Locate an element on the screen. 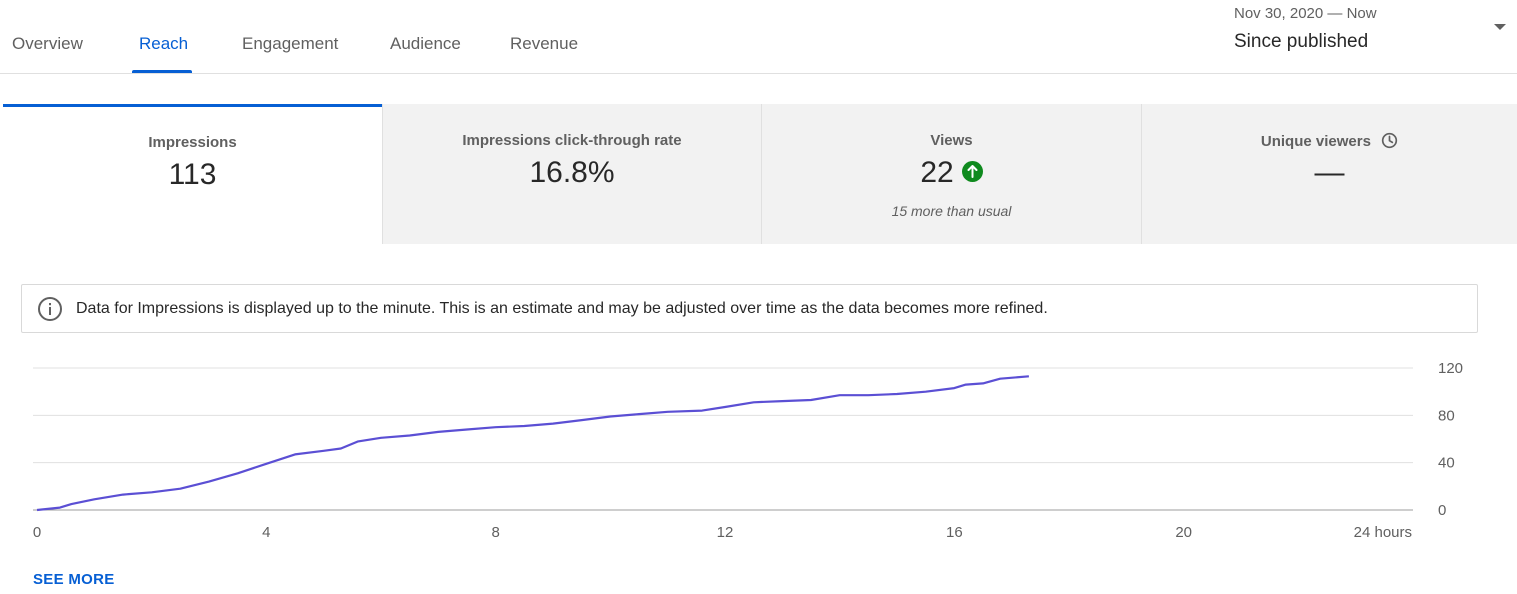 The height and width of the screenshot is (594, 1517). date-range-selector: Nov 30, 2020 — Now Since published is located at coordinates (1374, 32).